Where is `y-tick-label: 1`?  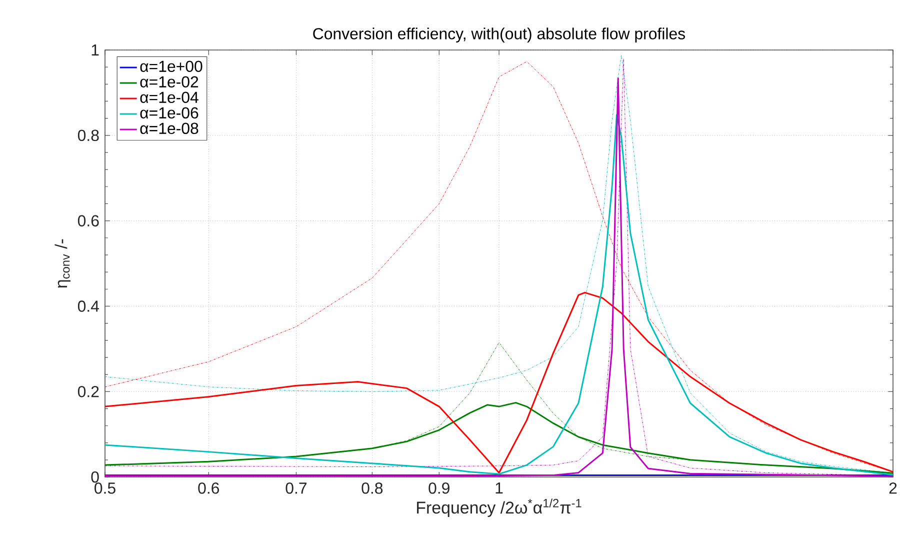 y-tick-label: 1 is located at coordinates (95, 50).